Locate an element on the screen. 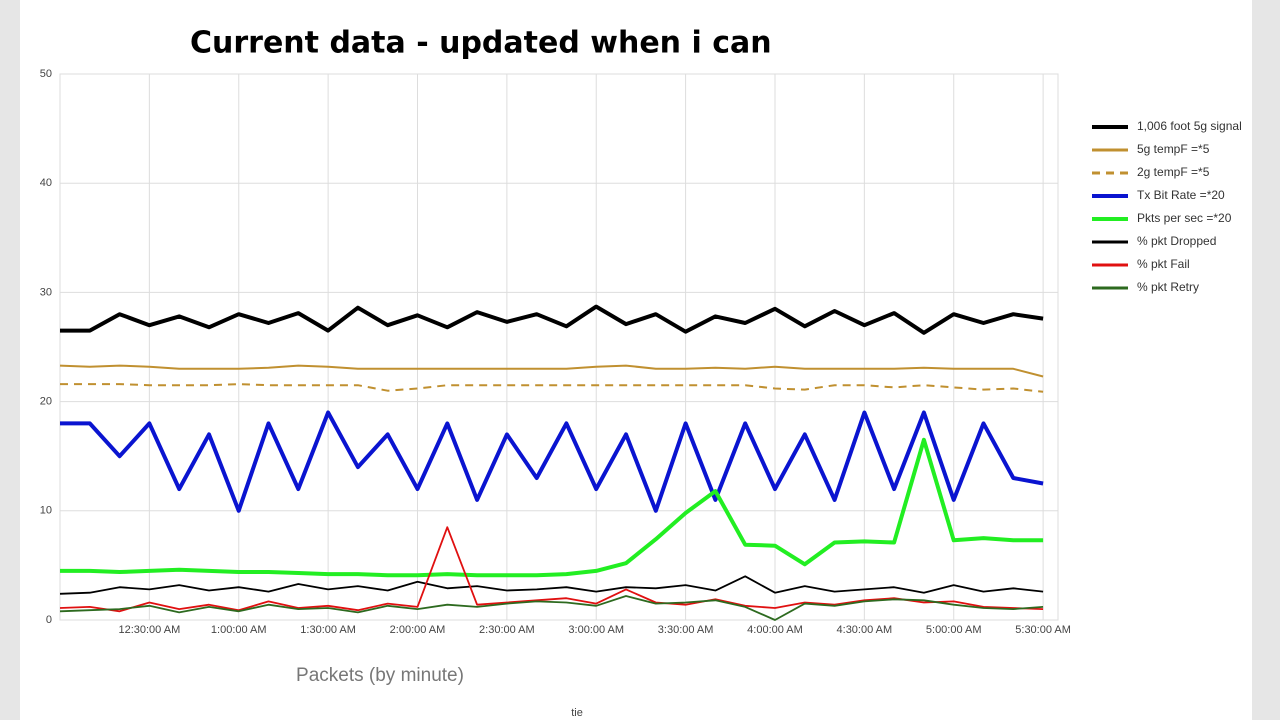 This screenshot has height=720, width=1280. x-tick-label: 3:30:00 AM is located at coordinates (686, 630).